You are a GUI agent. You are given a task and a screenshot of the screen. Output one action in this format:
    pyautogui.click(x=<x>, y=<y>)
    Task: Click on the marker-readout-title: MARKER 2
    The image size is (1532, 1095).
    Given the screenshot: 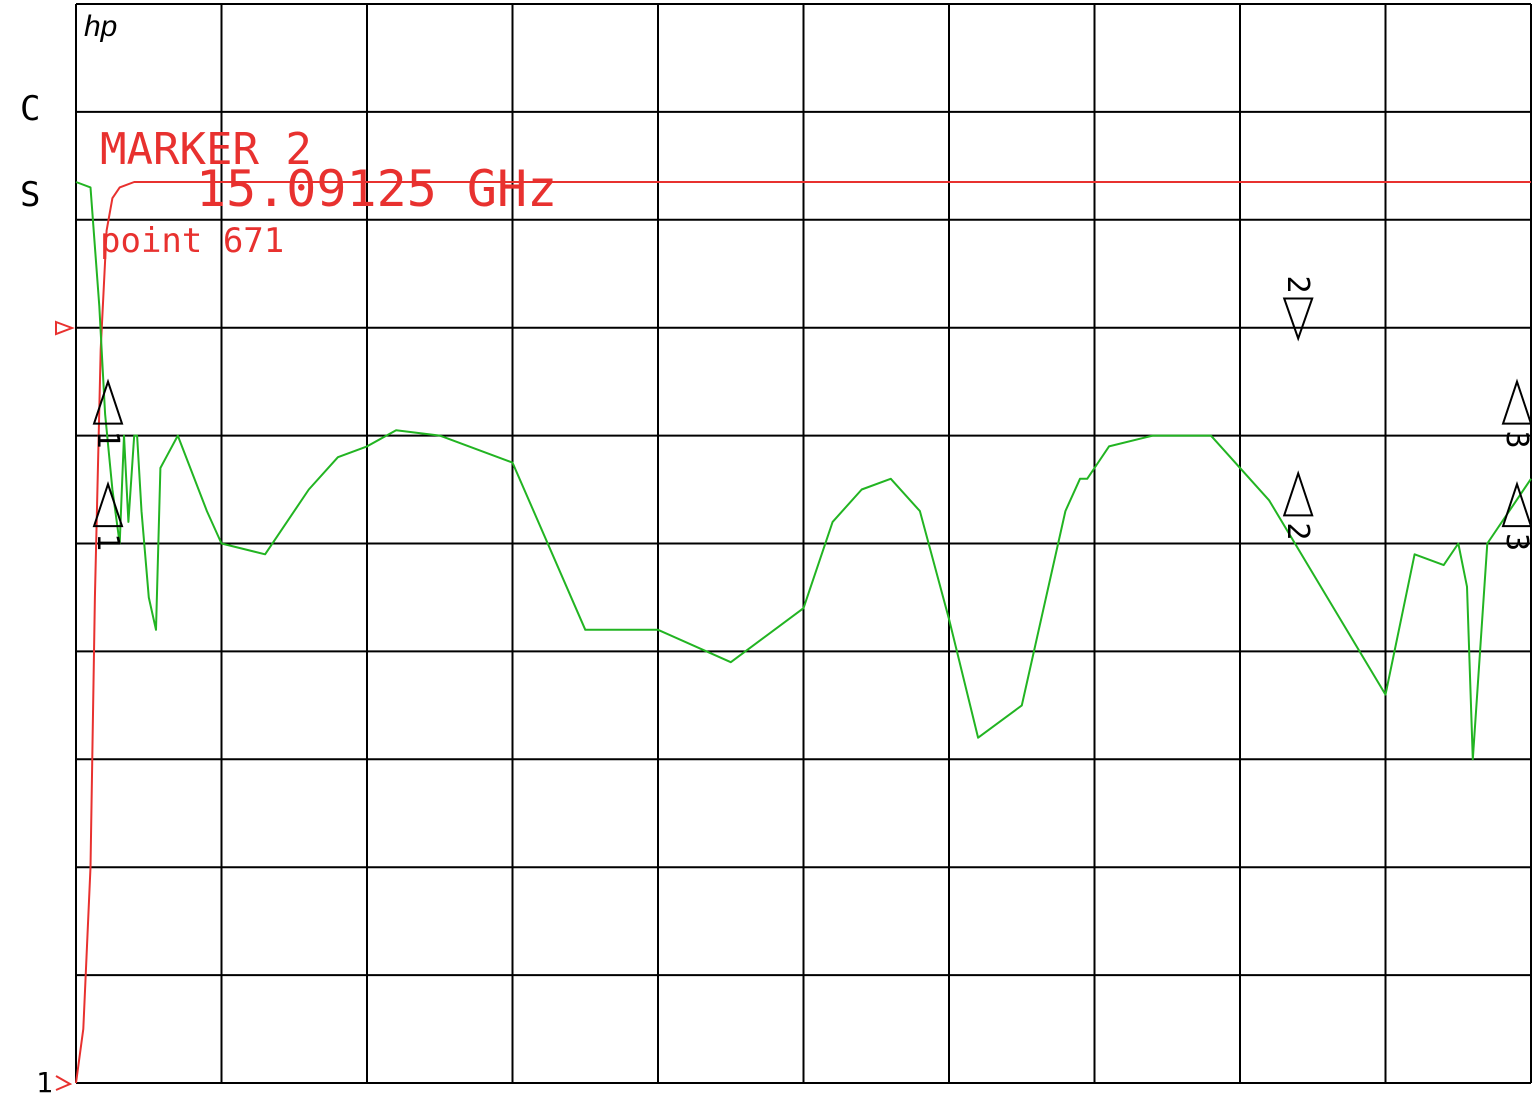 What is the action you would take?
    pyautogui.click(x=206, y=149)
    